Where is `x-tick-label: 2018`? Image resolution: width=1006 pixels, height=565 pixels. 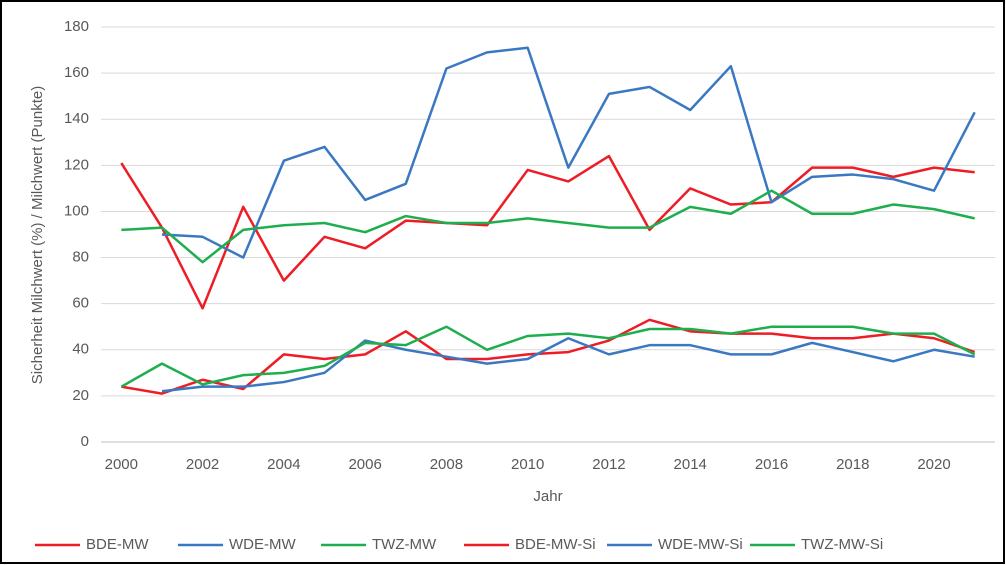
x-tick-label: 2018 is located at coordinates (852, 464).